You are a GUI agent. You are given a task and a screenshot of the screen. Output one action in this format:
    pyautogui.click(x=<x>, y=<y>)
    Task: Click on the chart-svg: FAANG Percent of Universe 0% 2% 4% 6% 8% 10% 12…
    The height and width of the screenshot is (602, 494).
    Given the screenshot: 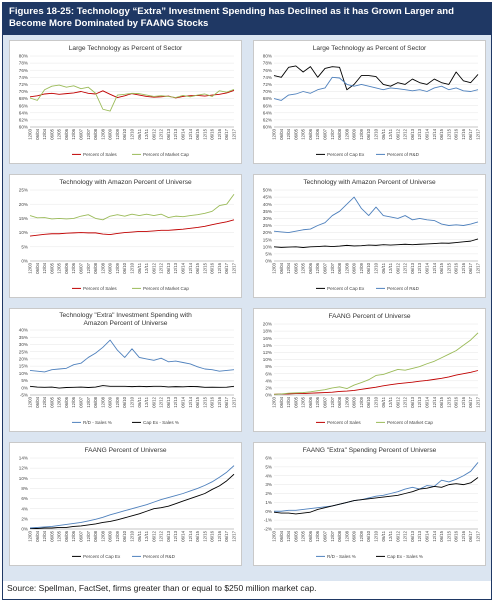 What is the action you would take?
    pyautogui.click(x=128, y=503)
    